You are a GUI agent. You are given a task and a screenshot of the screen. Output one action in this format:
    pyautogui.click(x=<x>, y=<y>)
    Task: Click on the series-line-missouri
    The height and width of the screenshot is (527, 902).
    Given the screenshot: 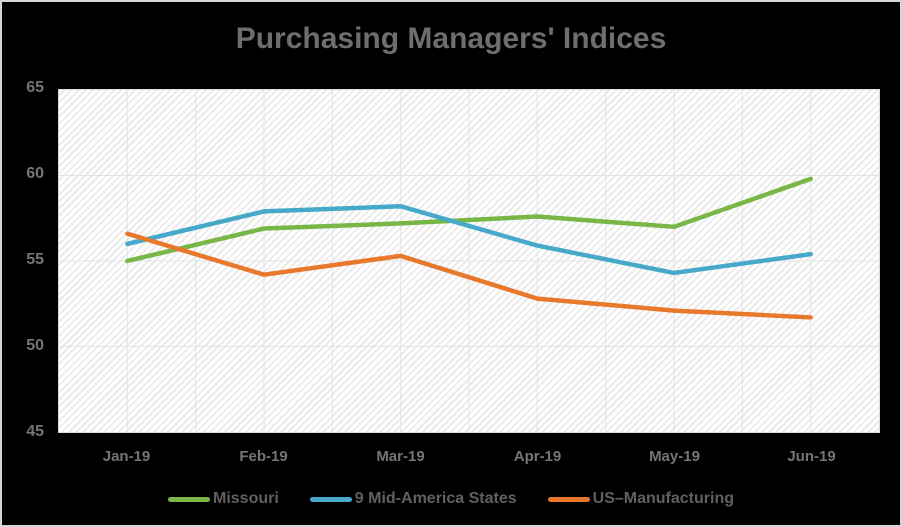 What is the action you would take?
    pyautogui.click(x=469, y=220)
    